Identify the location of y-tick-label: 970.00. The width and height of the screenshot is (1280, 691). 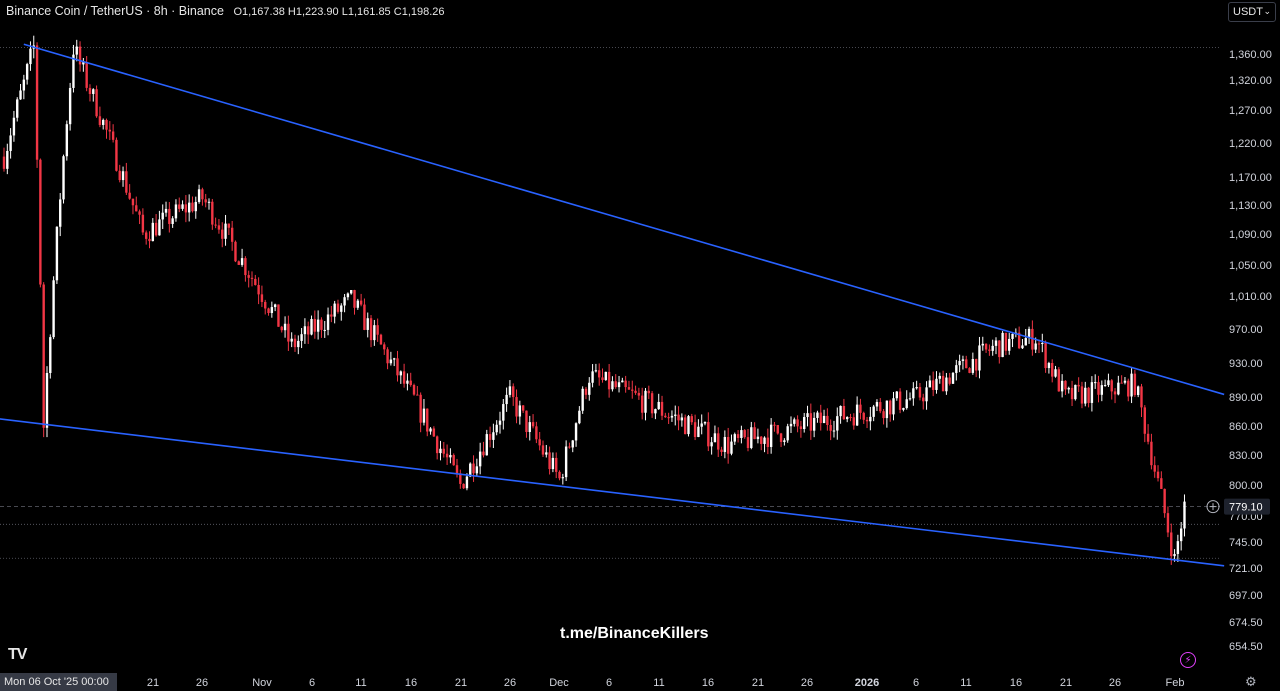
(1246, 330).